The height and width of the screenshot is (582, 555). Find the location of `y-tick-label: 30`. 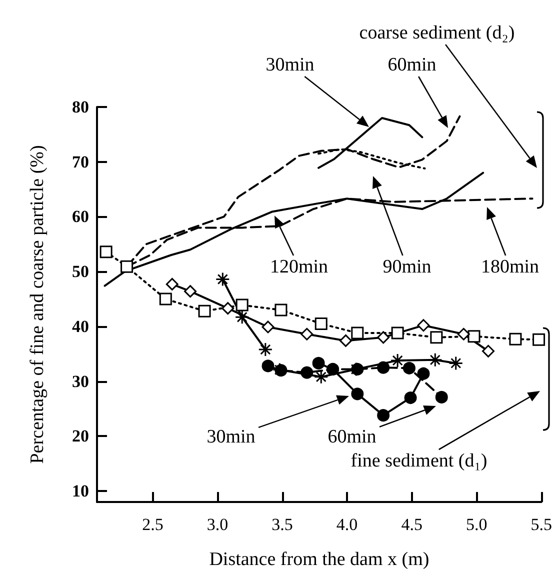

y-tick-label: 30 is located at coordinates (80, 381).